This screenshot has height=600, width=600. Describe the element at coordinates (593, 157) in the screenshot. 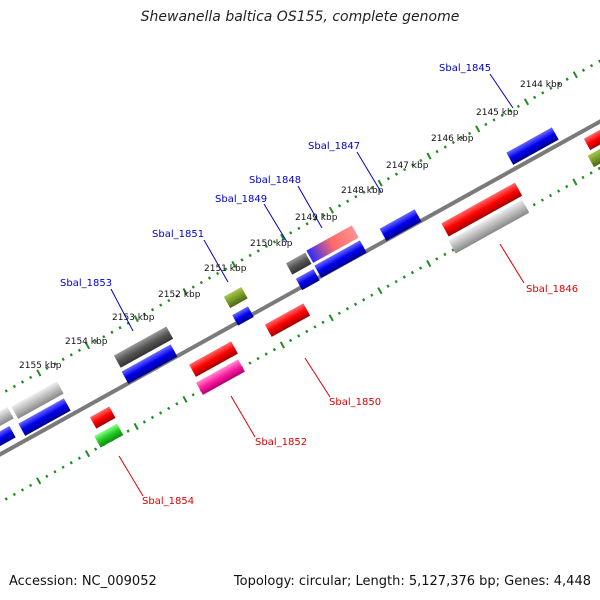

I see `feature-right-olive` at that location.